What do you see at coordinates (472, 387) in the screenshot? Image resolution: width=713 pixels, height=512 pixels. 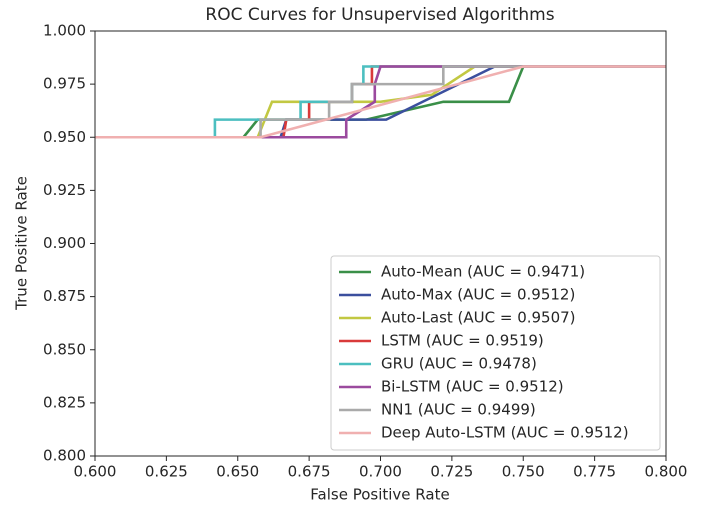 I see `legend-label: Bi-LSTM (AUC = 0.9512)` at bounding box center [472, 387].